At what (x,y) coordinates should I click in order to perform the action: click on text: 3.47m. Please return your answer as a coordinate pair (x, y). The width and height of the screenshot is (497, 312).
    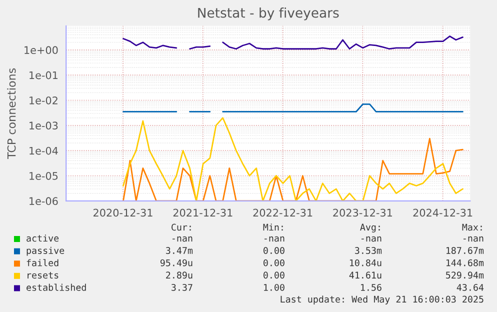
    Looking at the image, I should click on (179, 250).